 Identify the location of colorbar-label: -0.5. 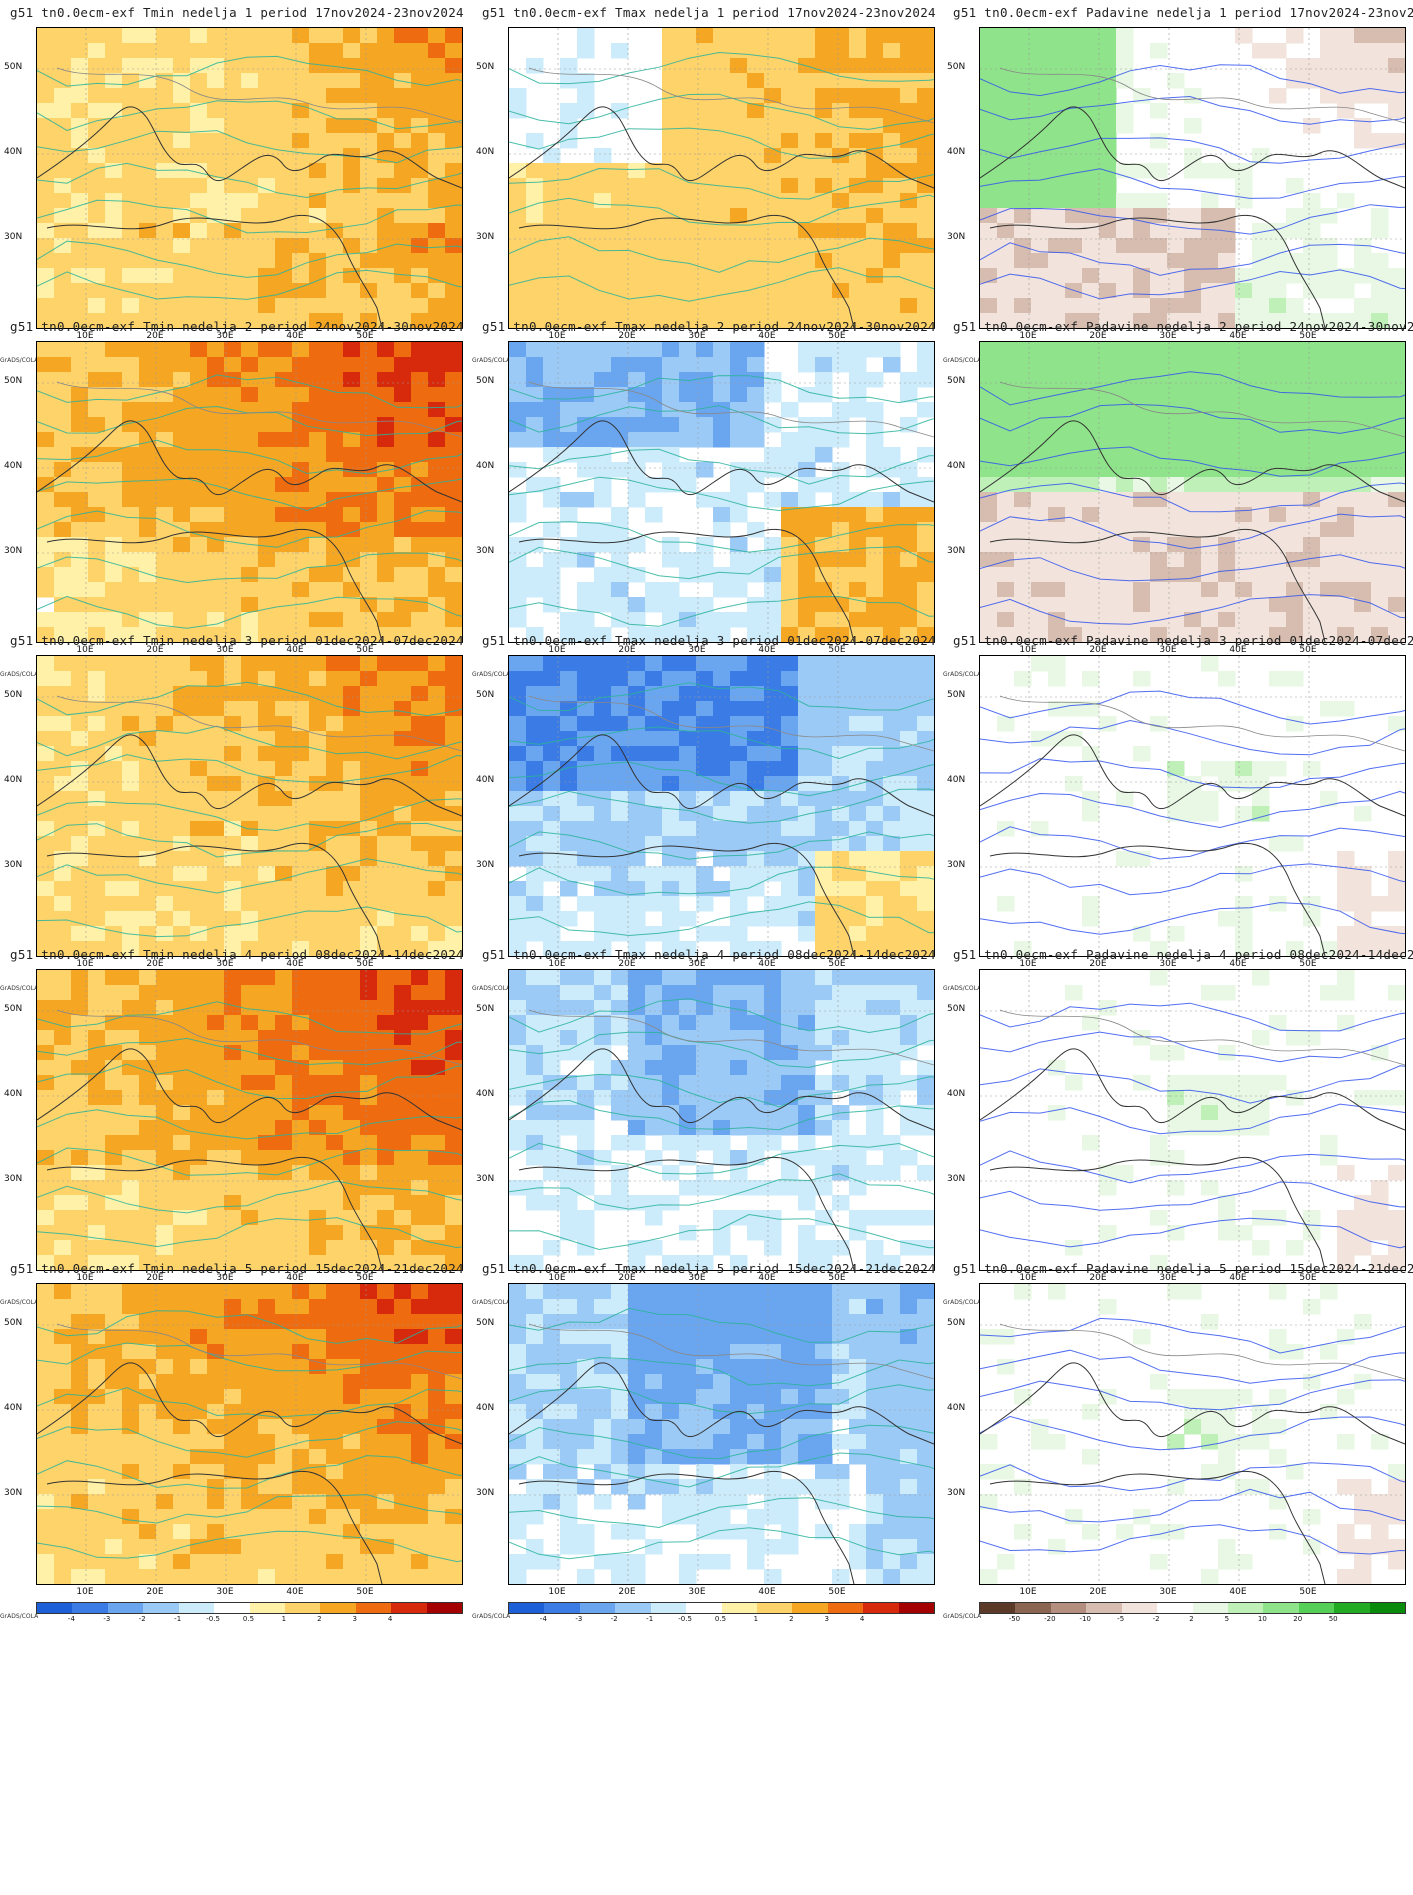
(213, 1619).